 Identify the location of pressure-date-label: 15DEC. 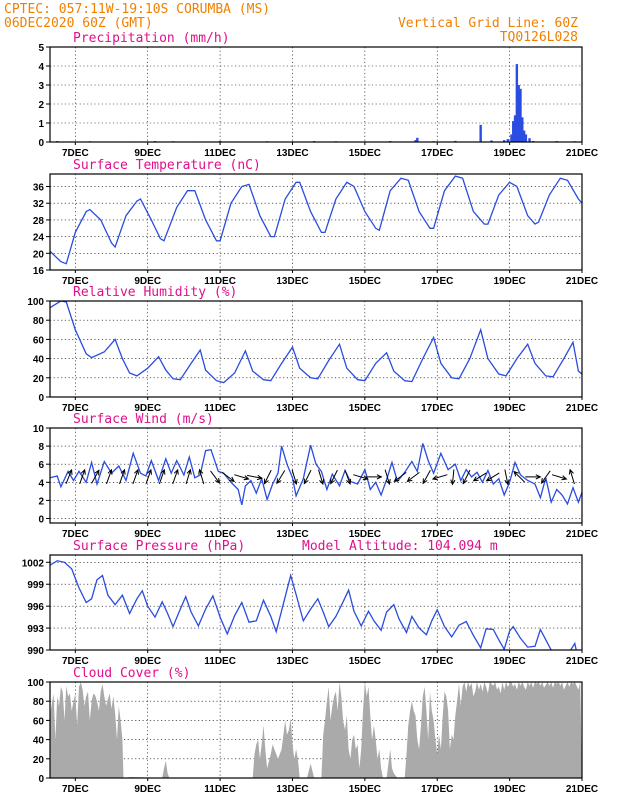
(365, 661).